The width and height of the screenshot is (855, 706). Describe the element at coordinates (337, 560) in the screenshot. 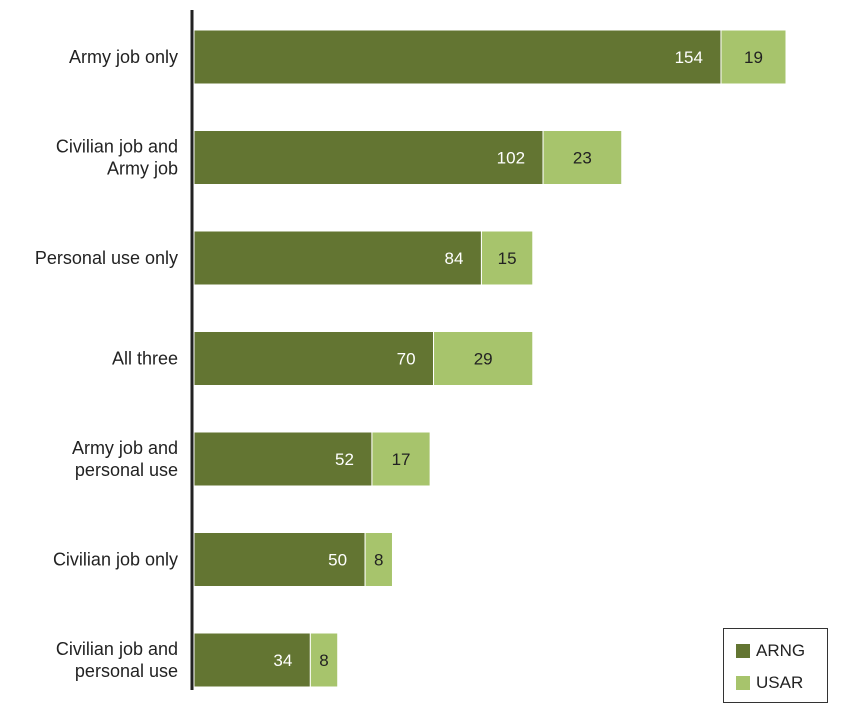

I see `value-label-arng: 50` at that location.